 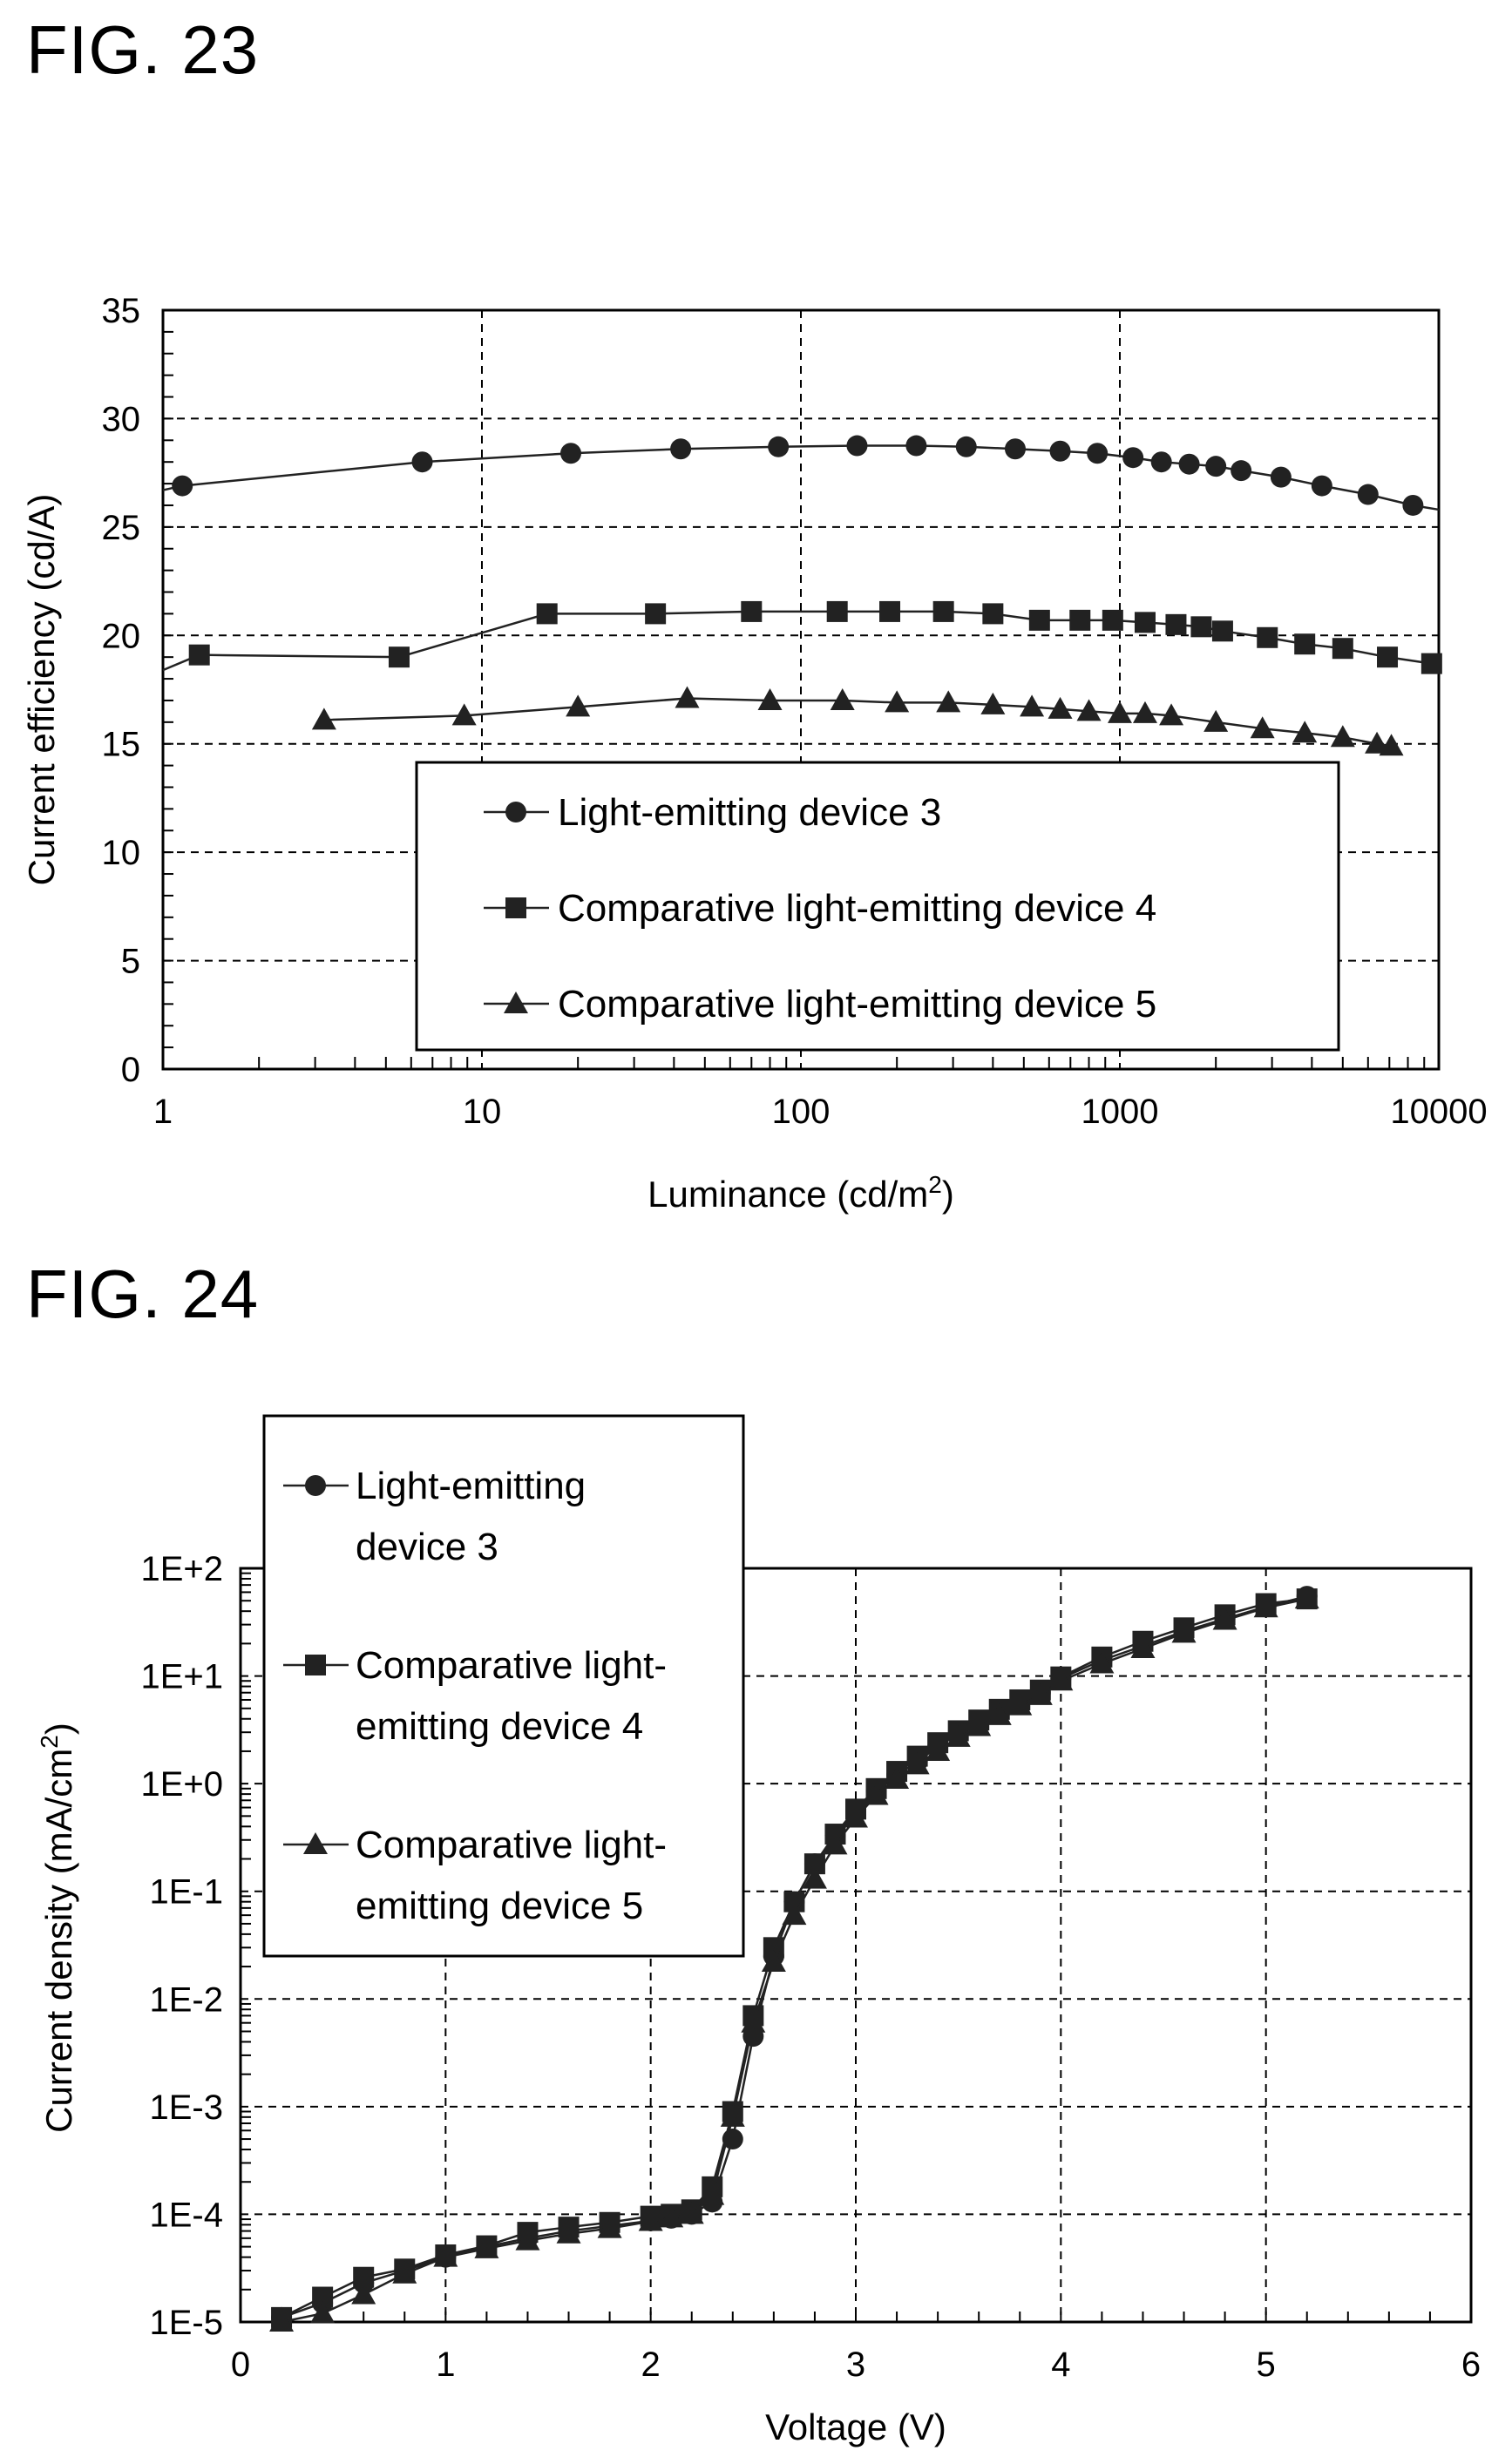 What do you see at coordinates (187, 2323) in the screenshot?
I see `y-tick-label: 1E-5` at bounding box center [187, 2323].